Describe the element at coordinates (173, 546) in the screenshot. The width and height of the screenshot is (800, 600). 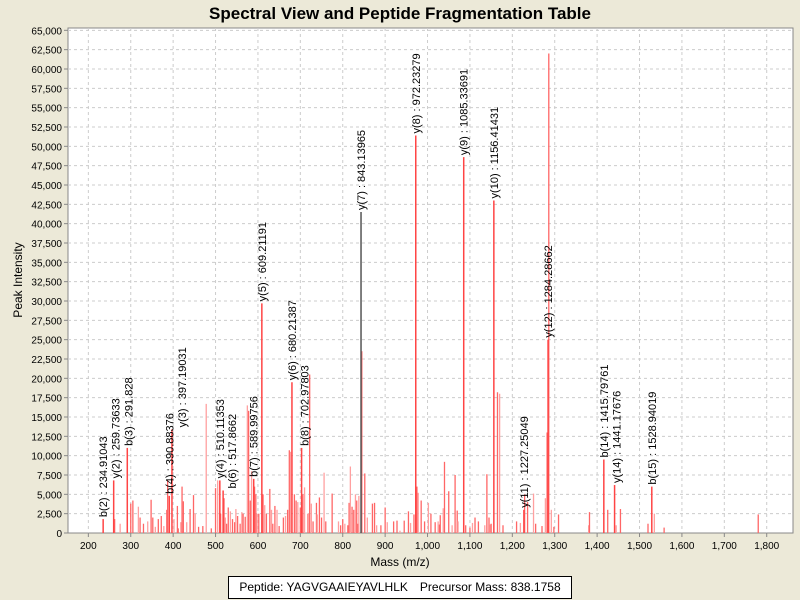
I see `x-tick-label: 400` at that location.